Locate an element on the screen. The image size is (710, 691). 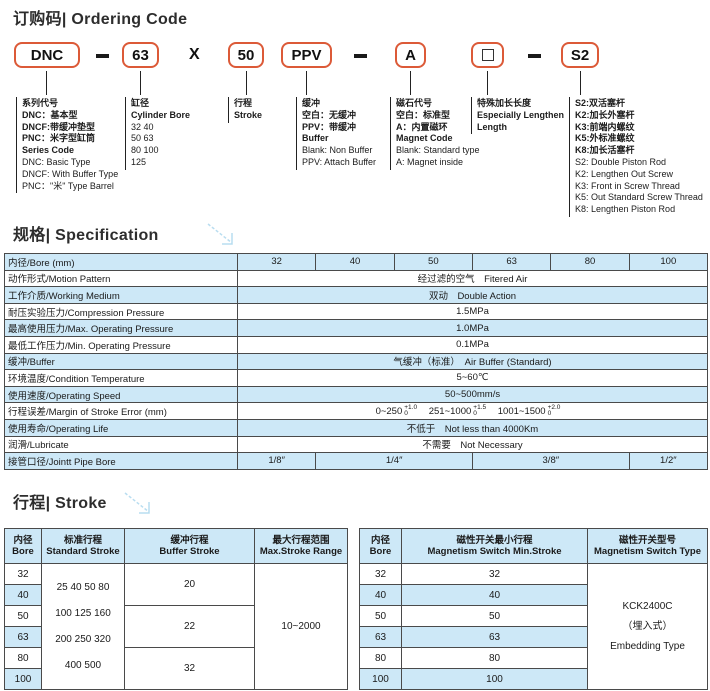
spec-row-lubricate: 润滑/Lubricate 不需要 Not Necessary is located at coordinates (356, 444).